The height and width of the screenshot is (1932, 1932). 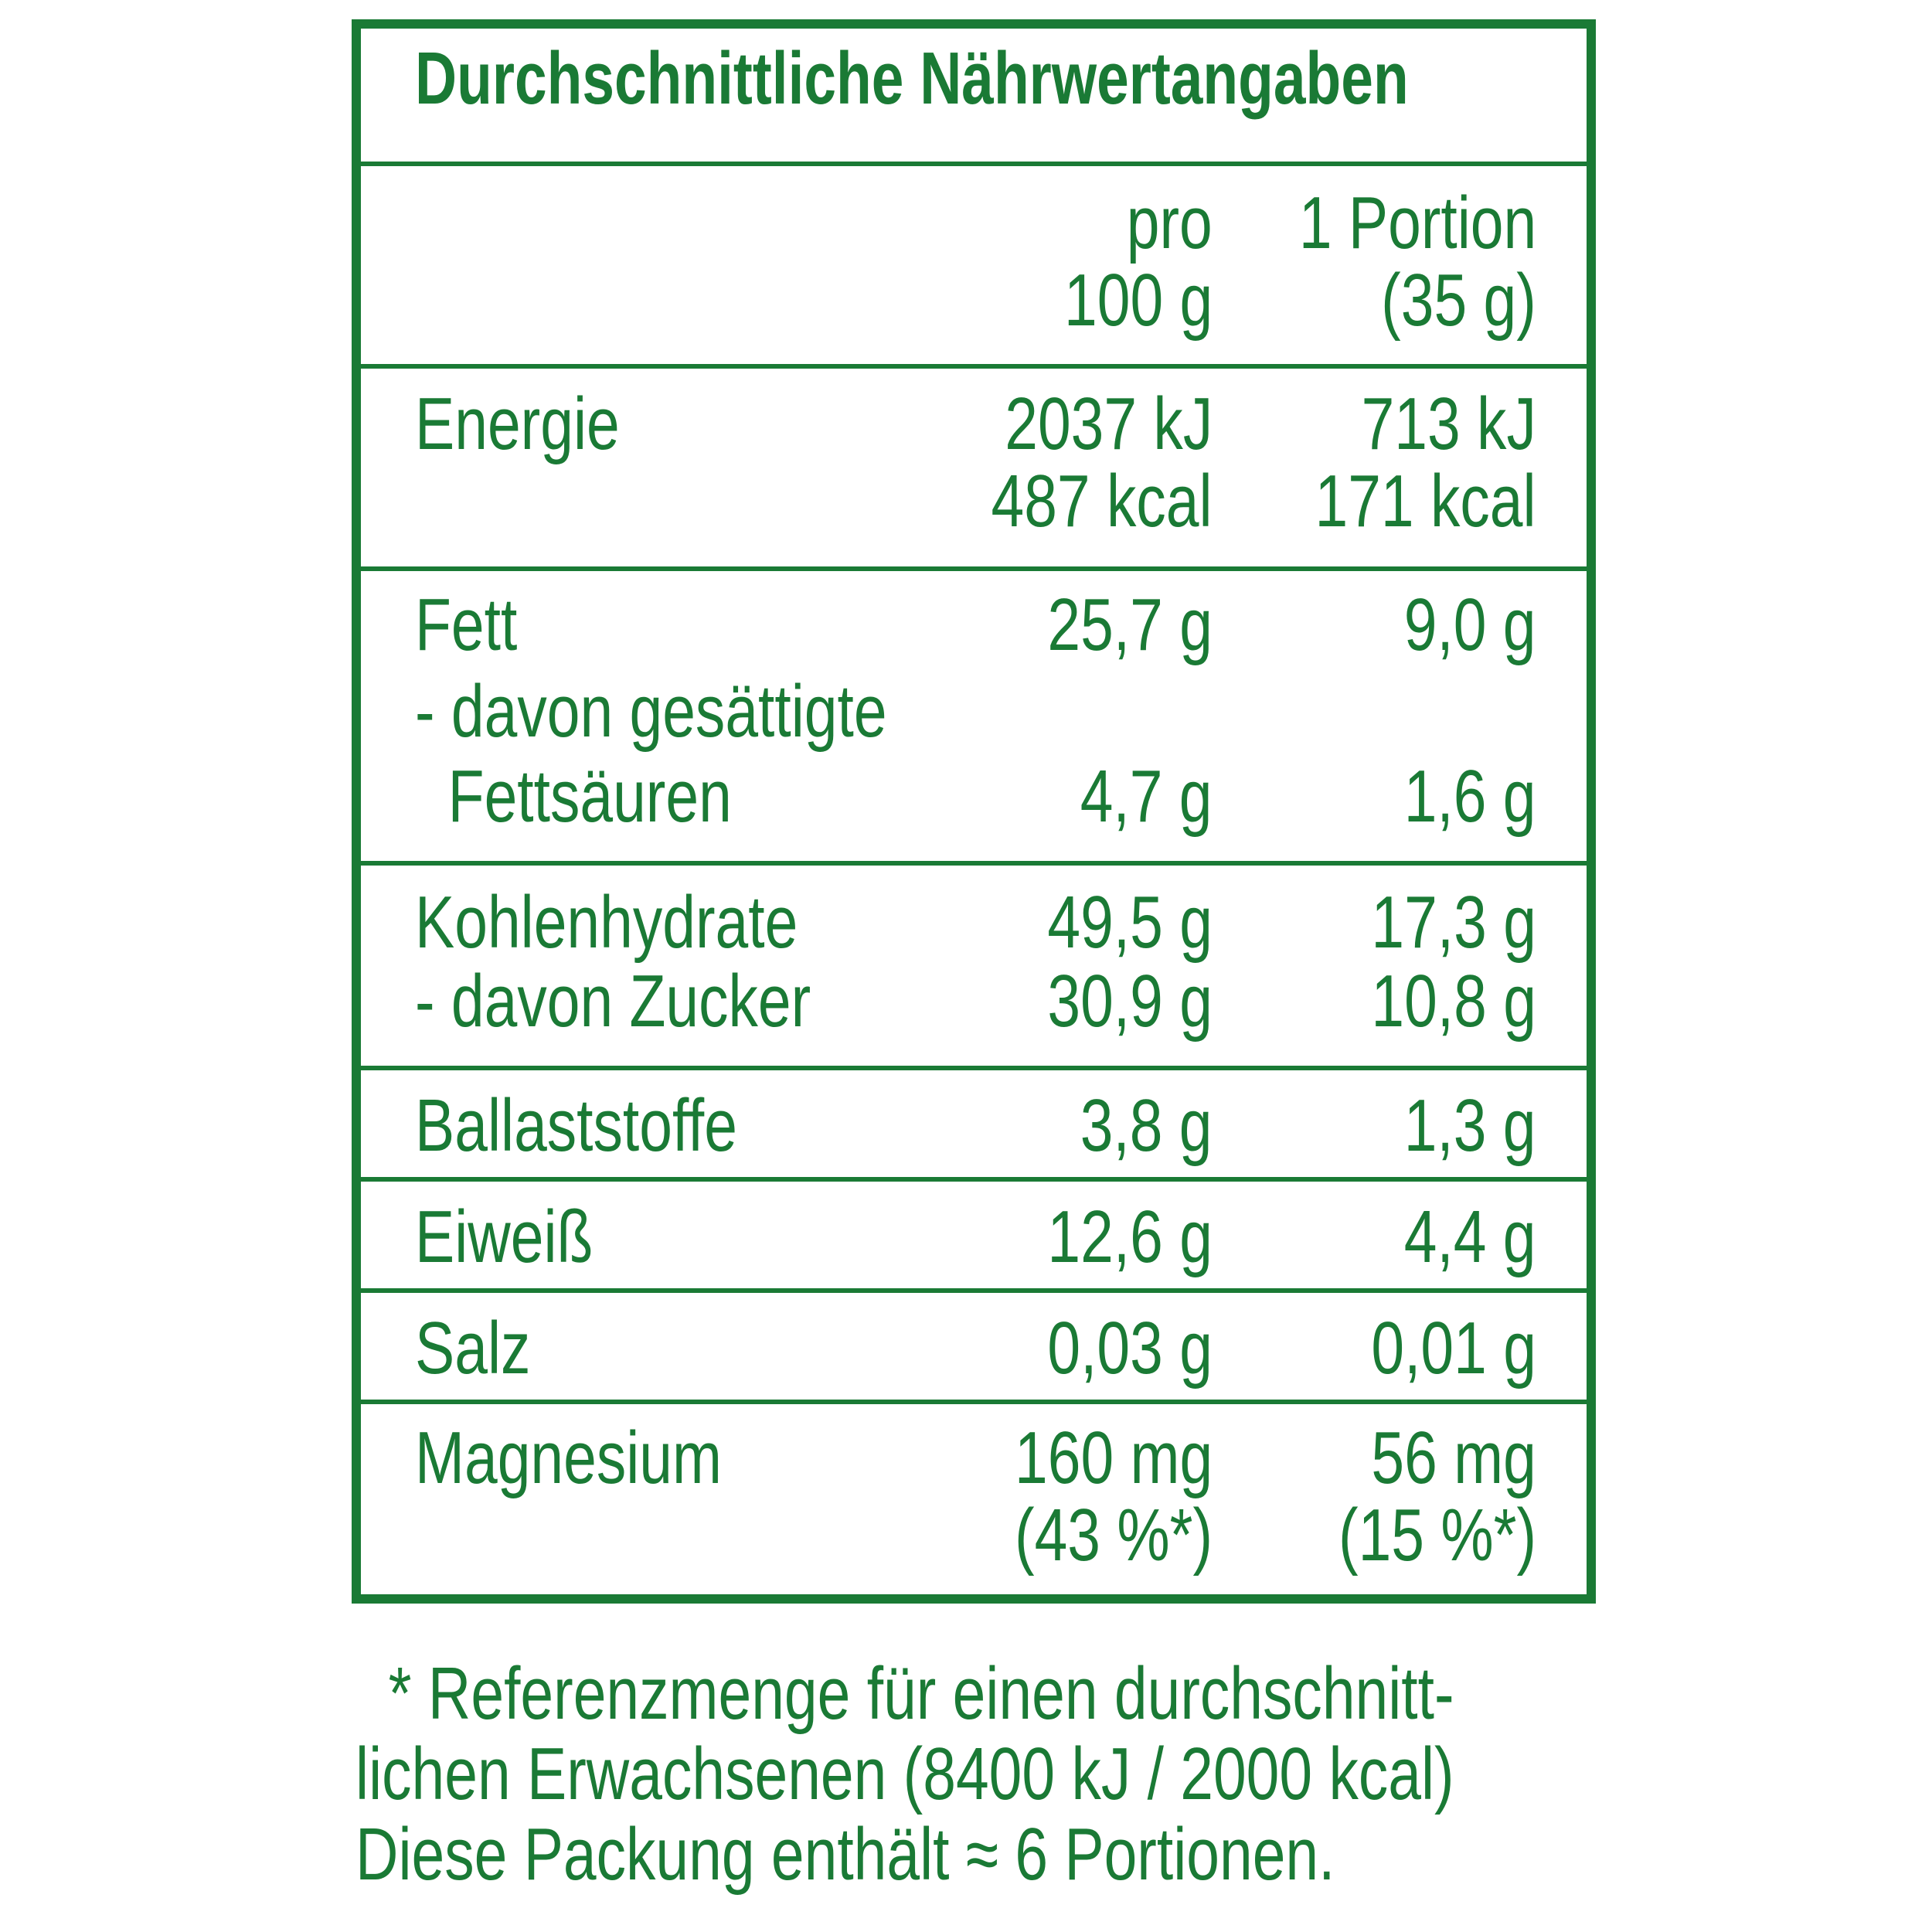 I want to click on value-magnesium-portion-mg: 56 mg, so click(x=1454, y=1458).